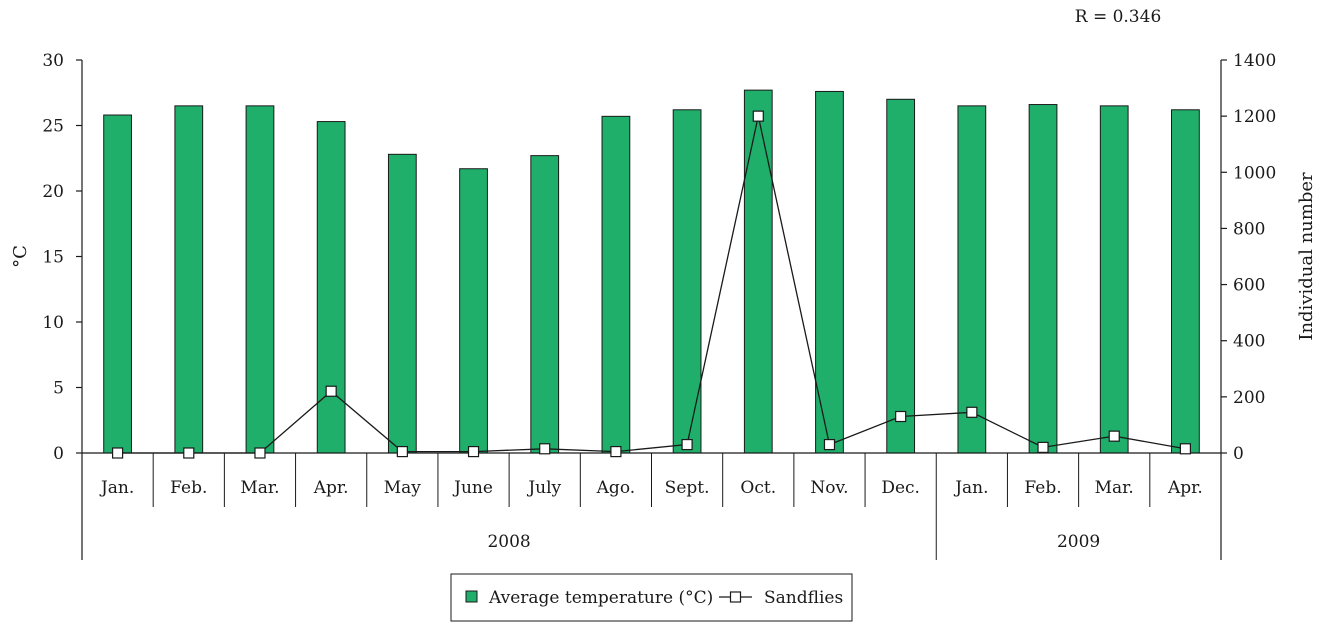  What do you see at coordinates (1254, 173) in the screenshot?
I see `right-tick-label: 1000` at bounding box center [1254, 173].